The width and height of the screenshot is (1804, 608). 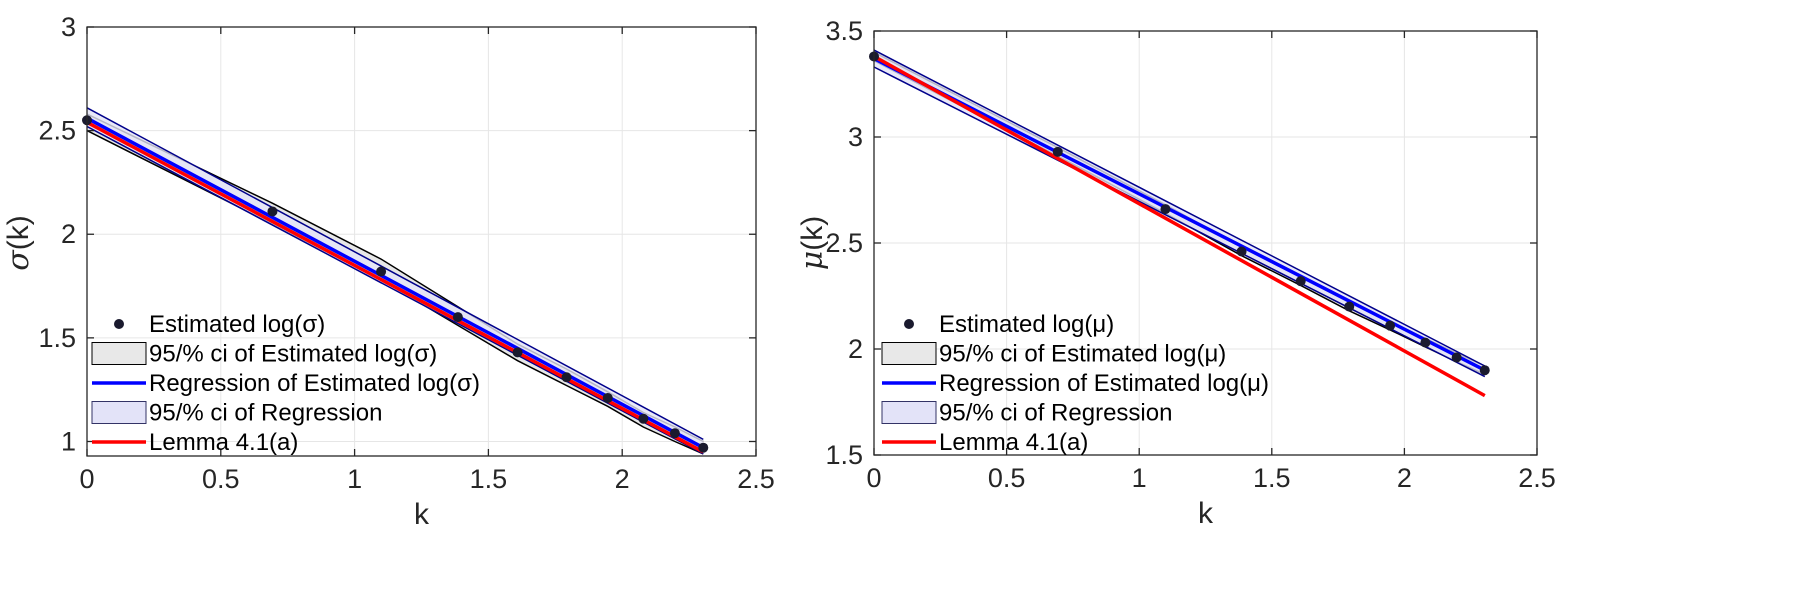 I want to click on legend-estimated-label: Estimated log(μ), so click(x=1026, y=324).